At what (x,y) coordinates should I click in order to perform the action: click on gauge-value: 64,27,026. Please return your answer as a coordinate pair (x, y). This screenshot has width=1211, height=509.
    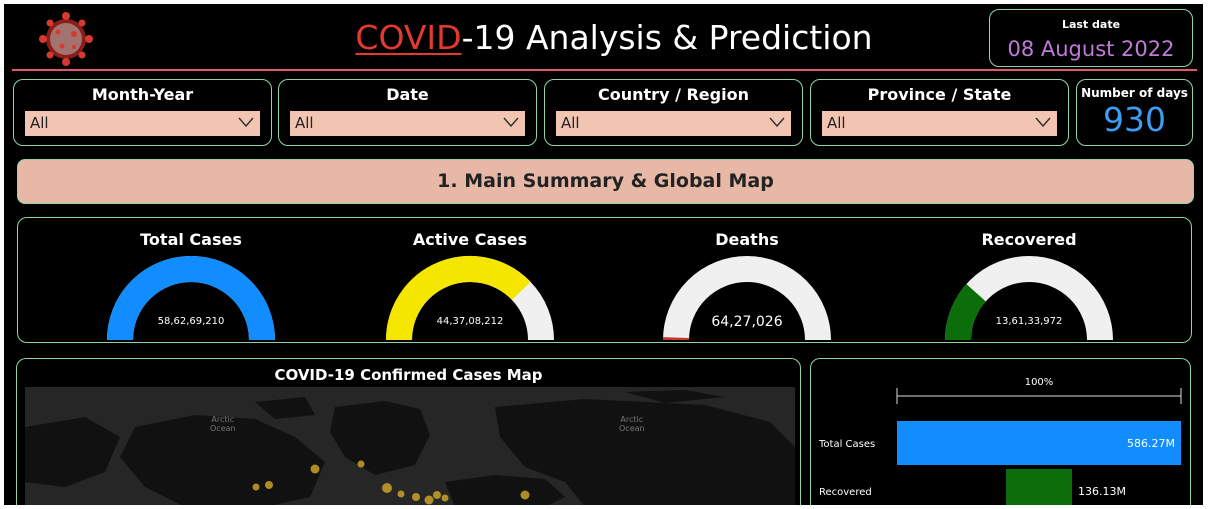
    Looking at the image, I should click on (746, 322).